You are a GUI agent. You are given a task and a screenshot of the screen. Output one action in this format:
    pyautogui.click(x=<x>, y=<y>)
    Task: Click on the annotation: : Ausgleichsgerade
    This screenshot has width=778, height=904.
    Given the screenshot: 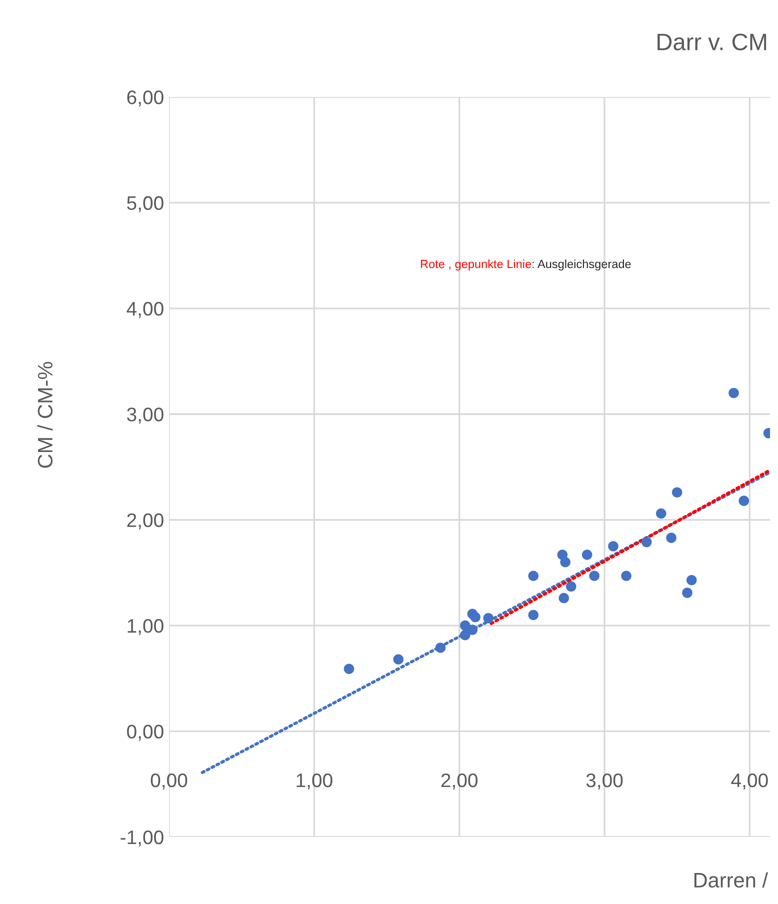 What is the action you would take?
    pyautogui.click(x=581, y=265)
    